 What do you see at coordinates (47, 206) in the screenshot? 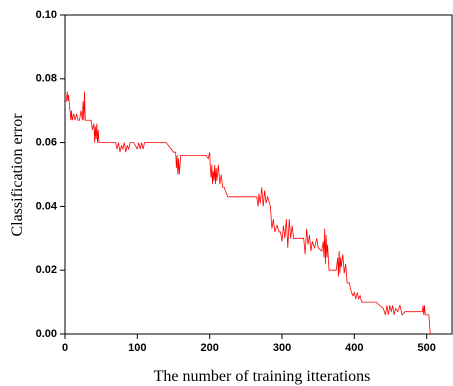
I see `y-tick-label: 0.04` at bounding box center [47, 206].